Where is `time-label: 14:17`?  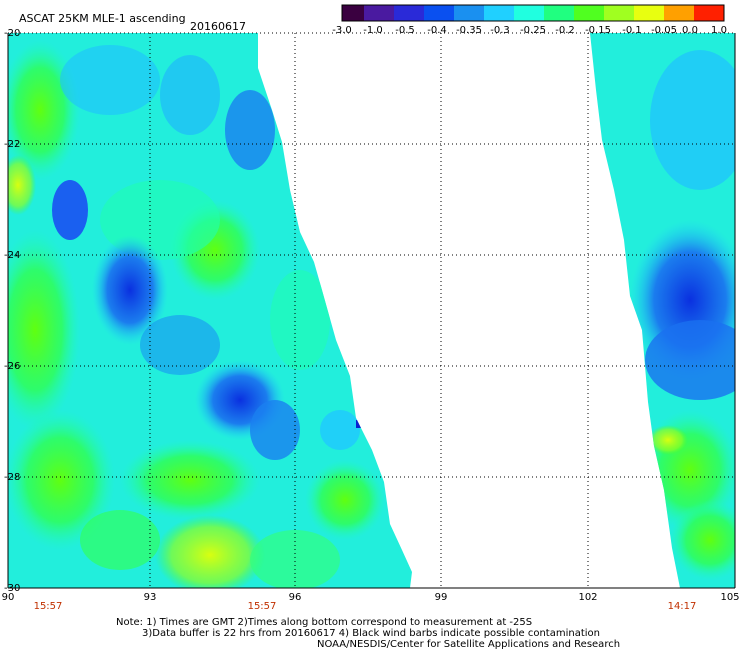 time-label: 14:17 is located at coordinates (682, 606).